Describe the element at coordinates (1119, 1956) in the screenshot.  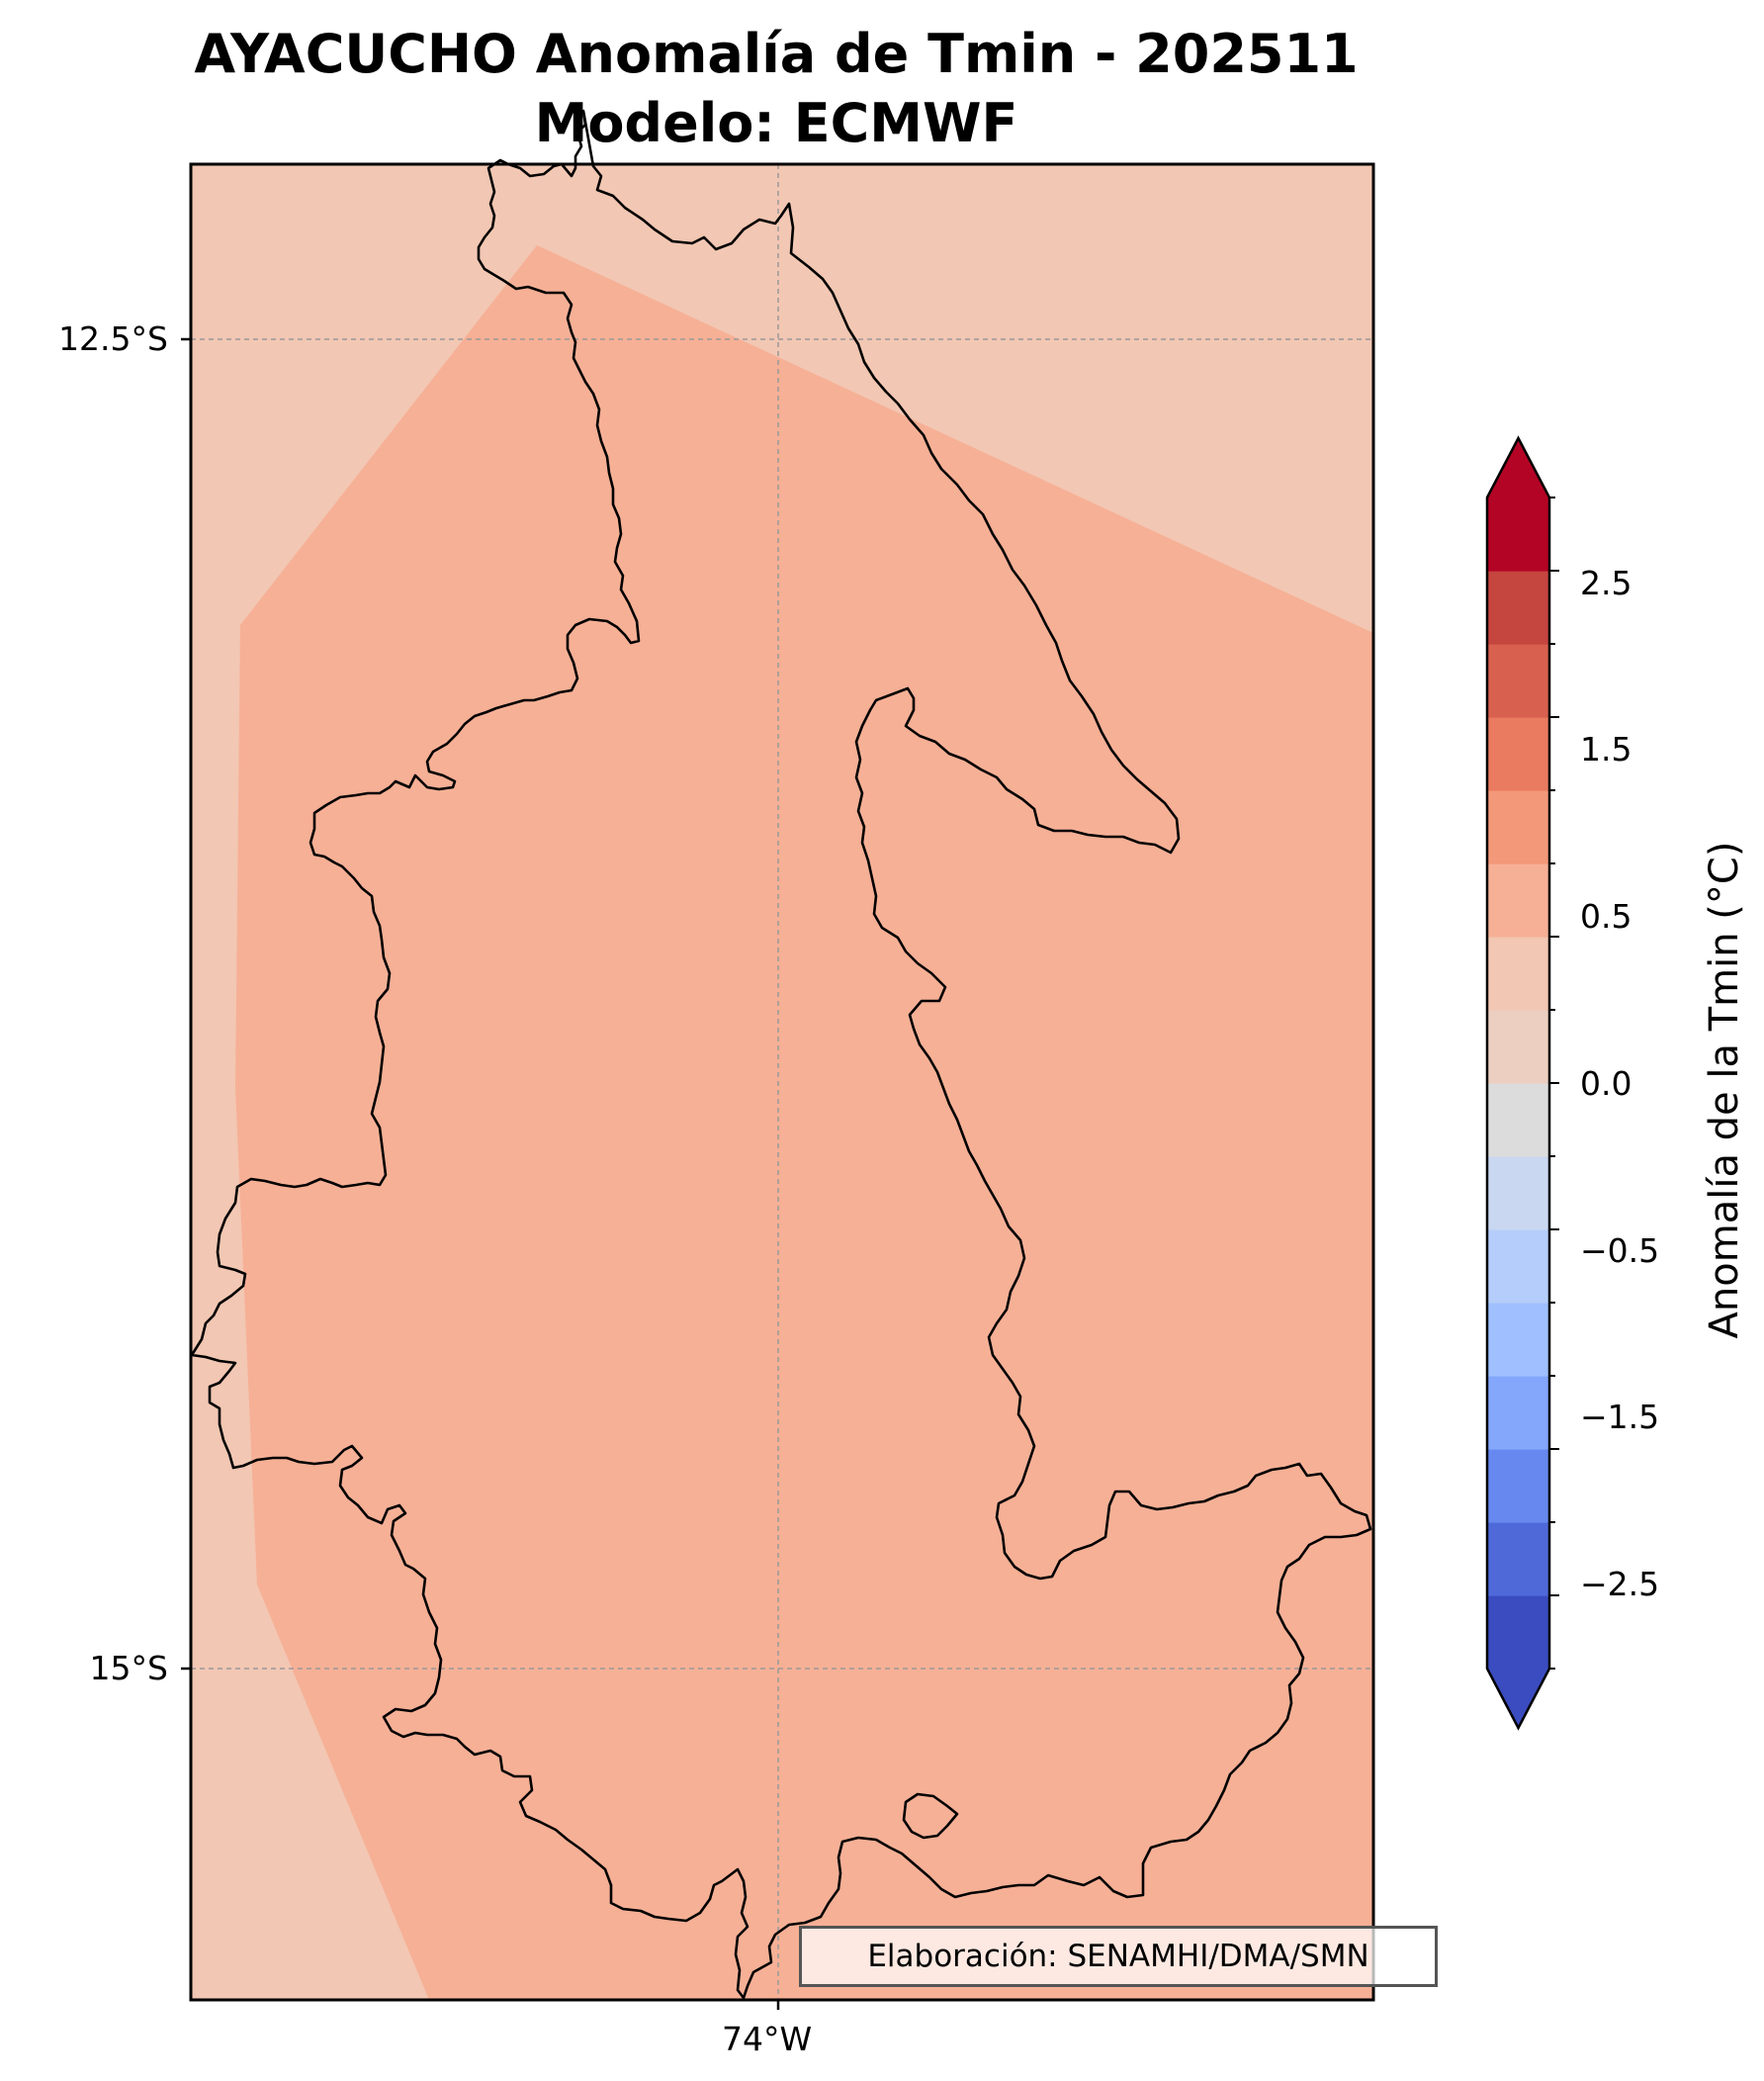
I see `credit-box: Elaboración: SENAMHI/DMA/SMN` at that location.